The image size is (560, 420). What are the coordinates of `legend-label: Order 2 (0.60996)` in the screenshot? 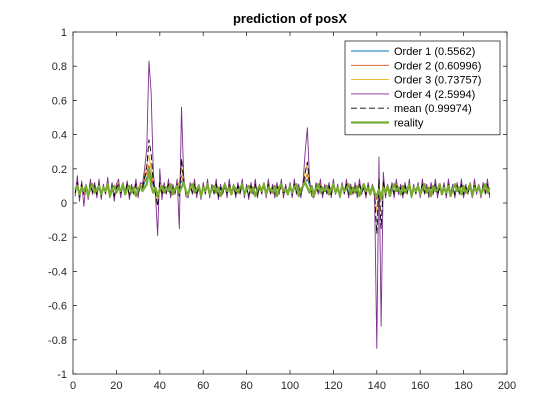 It's located at (437, 66).